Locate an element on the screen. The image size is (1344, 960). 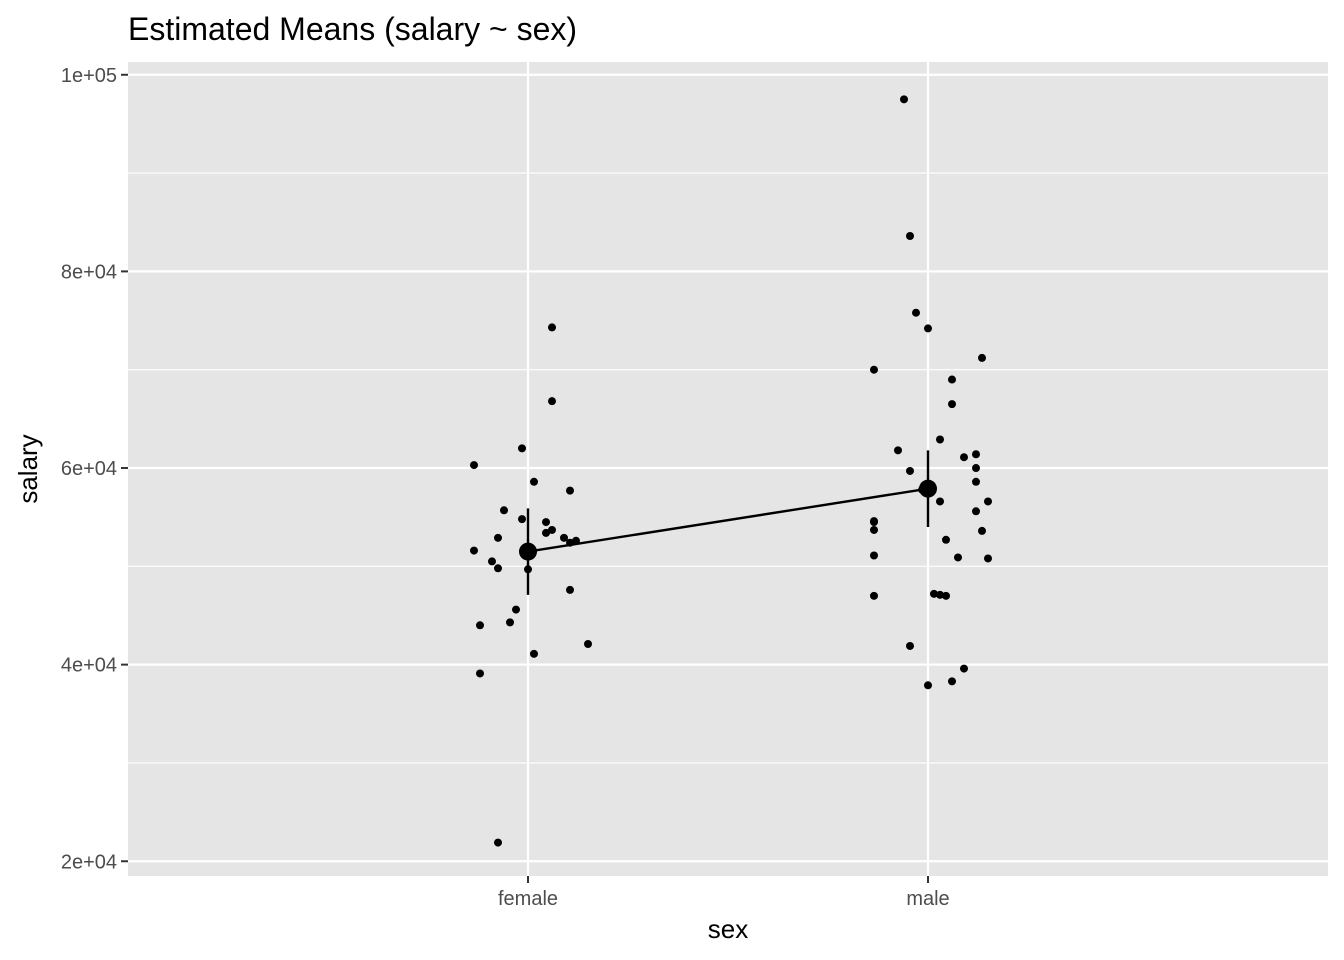
x-axis-title: sex is located at coordinates (728, 929).